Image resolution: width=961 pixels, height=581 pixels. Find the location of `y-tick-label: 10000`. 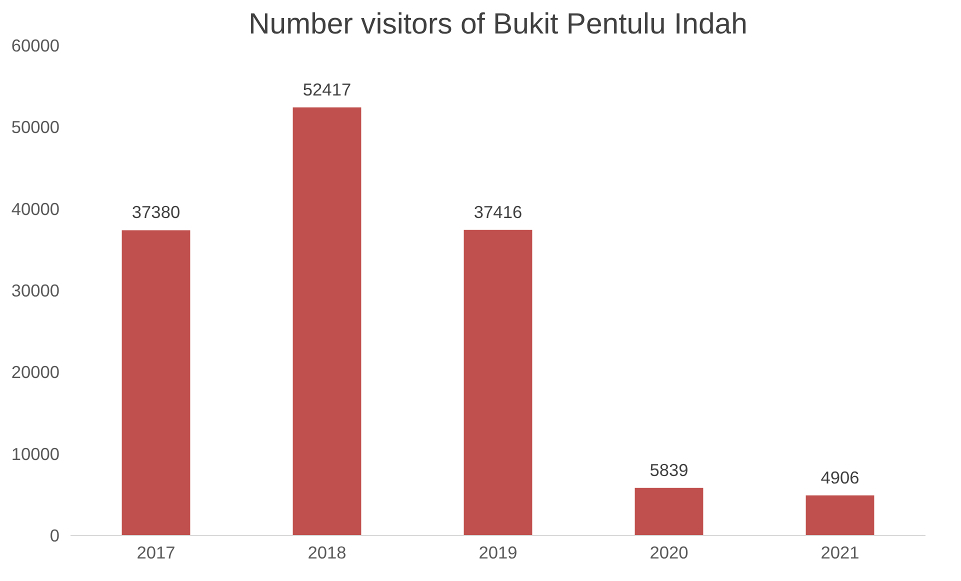

y-tick-label: 10000 is located at coordinates (35, 454).